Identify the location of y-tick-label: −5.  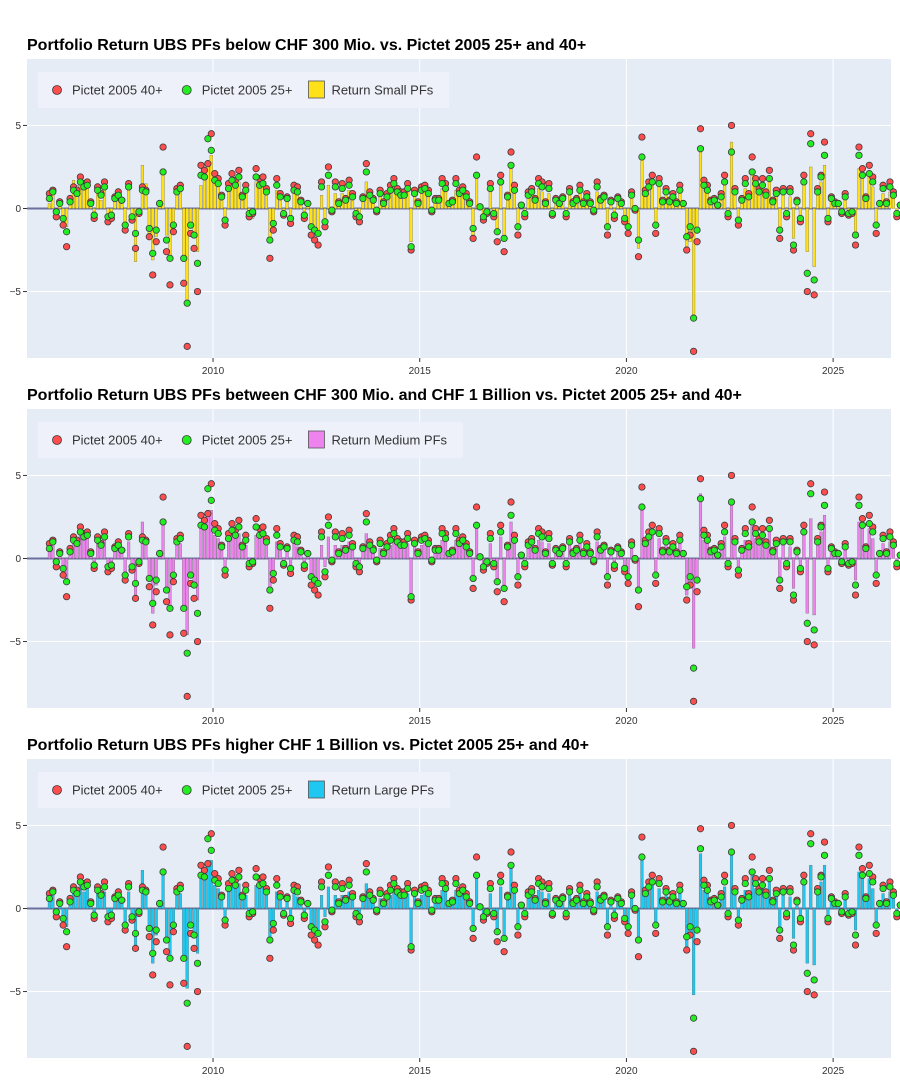
(16, 992).